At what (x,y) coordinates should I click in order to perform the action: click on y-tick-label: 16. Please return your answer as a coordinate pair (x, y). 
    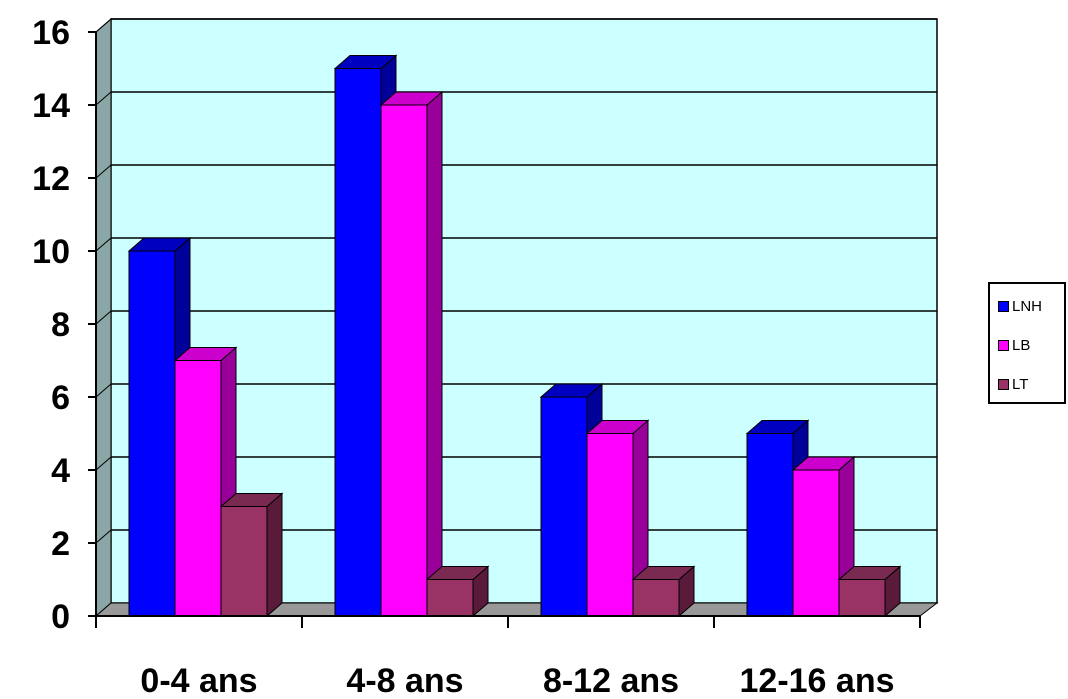
    Looking at the image, I should click on (51, 33).